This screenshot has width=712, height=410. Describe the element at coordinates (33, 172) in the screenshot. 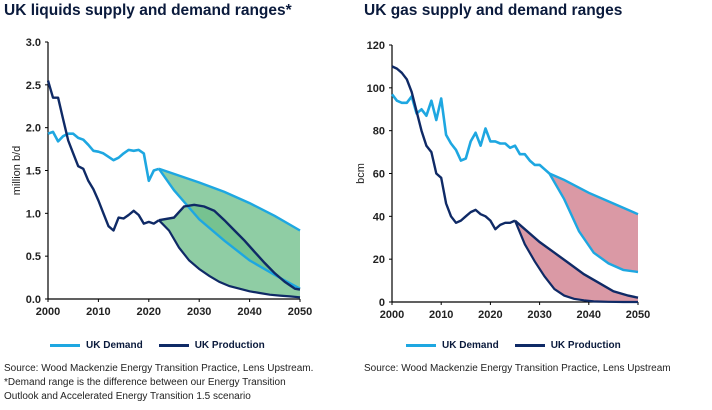

I see `y-tick-label: 1.5` at that location.